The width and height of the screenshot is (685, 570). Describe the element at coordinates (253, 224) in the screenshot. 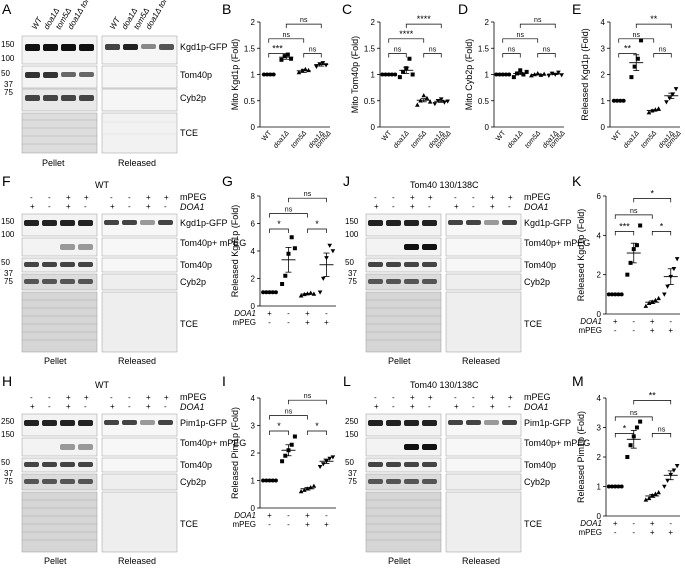

I see `y-tick-label: 6` at that location.